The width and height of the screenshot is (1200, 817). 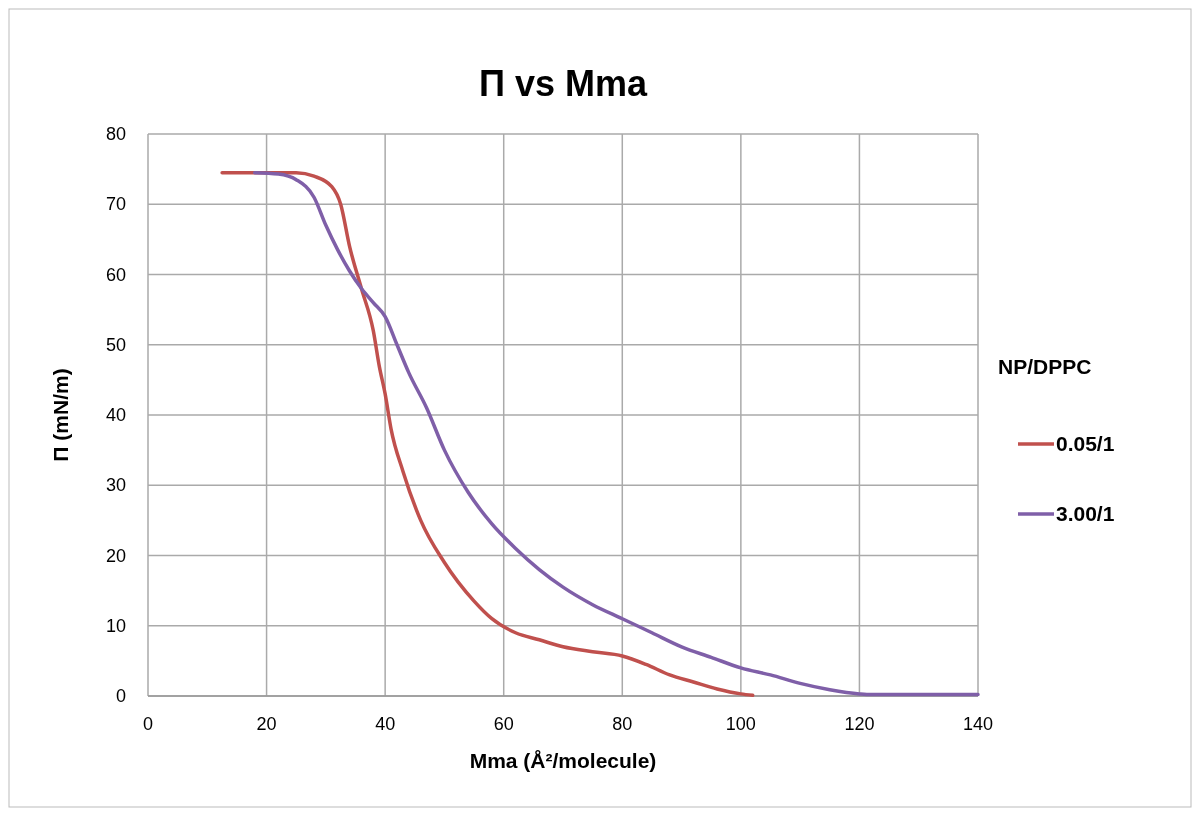 I want to click on chart-title: Π vs Mma, so click(x=563, y=83).